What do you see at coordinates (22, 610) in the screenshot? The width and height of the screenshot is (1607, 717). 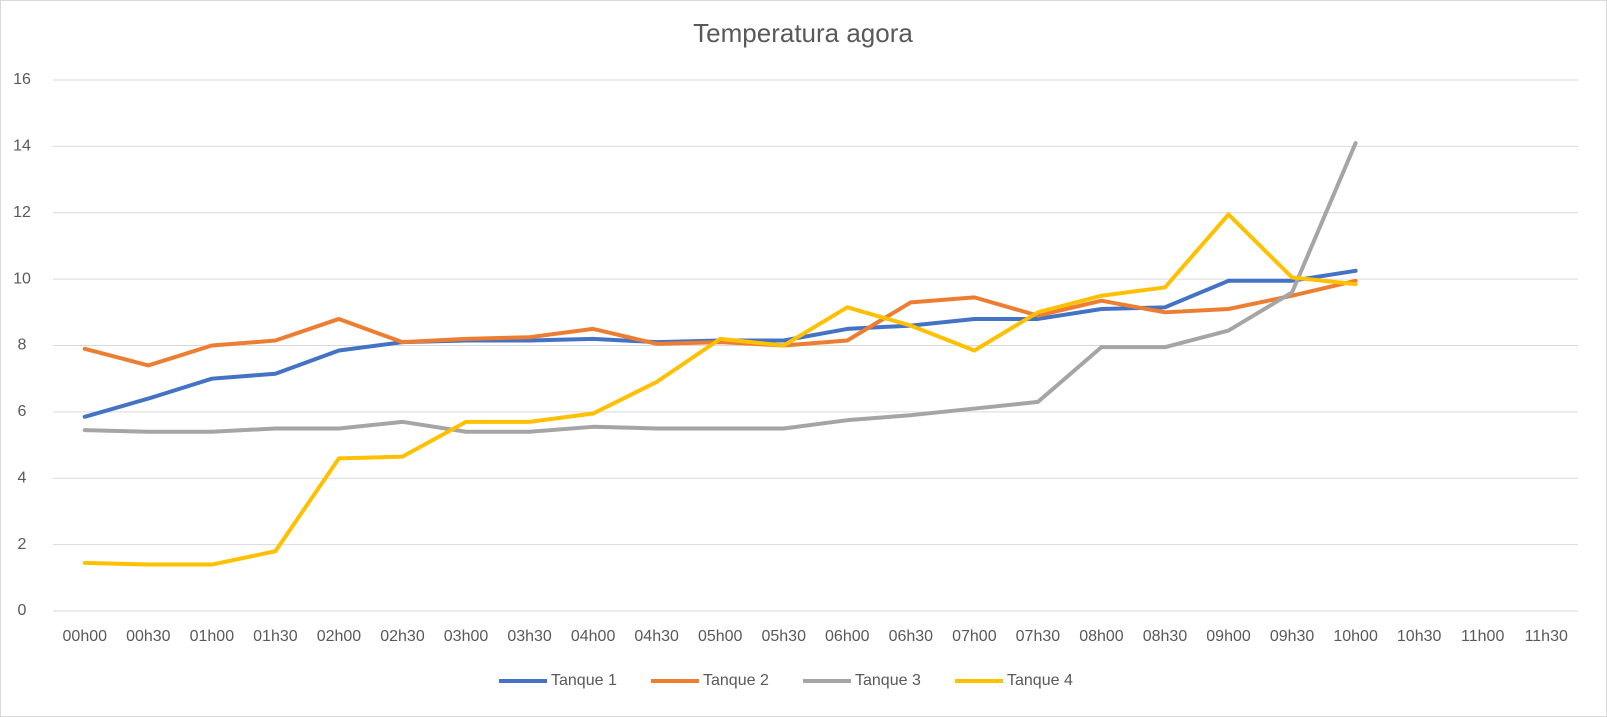 I see `y-tick-label: 0` at bounding box center [22, 610].